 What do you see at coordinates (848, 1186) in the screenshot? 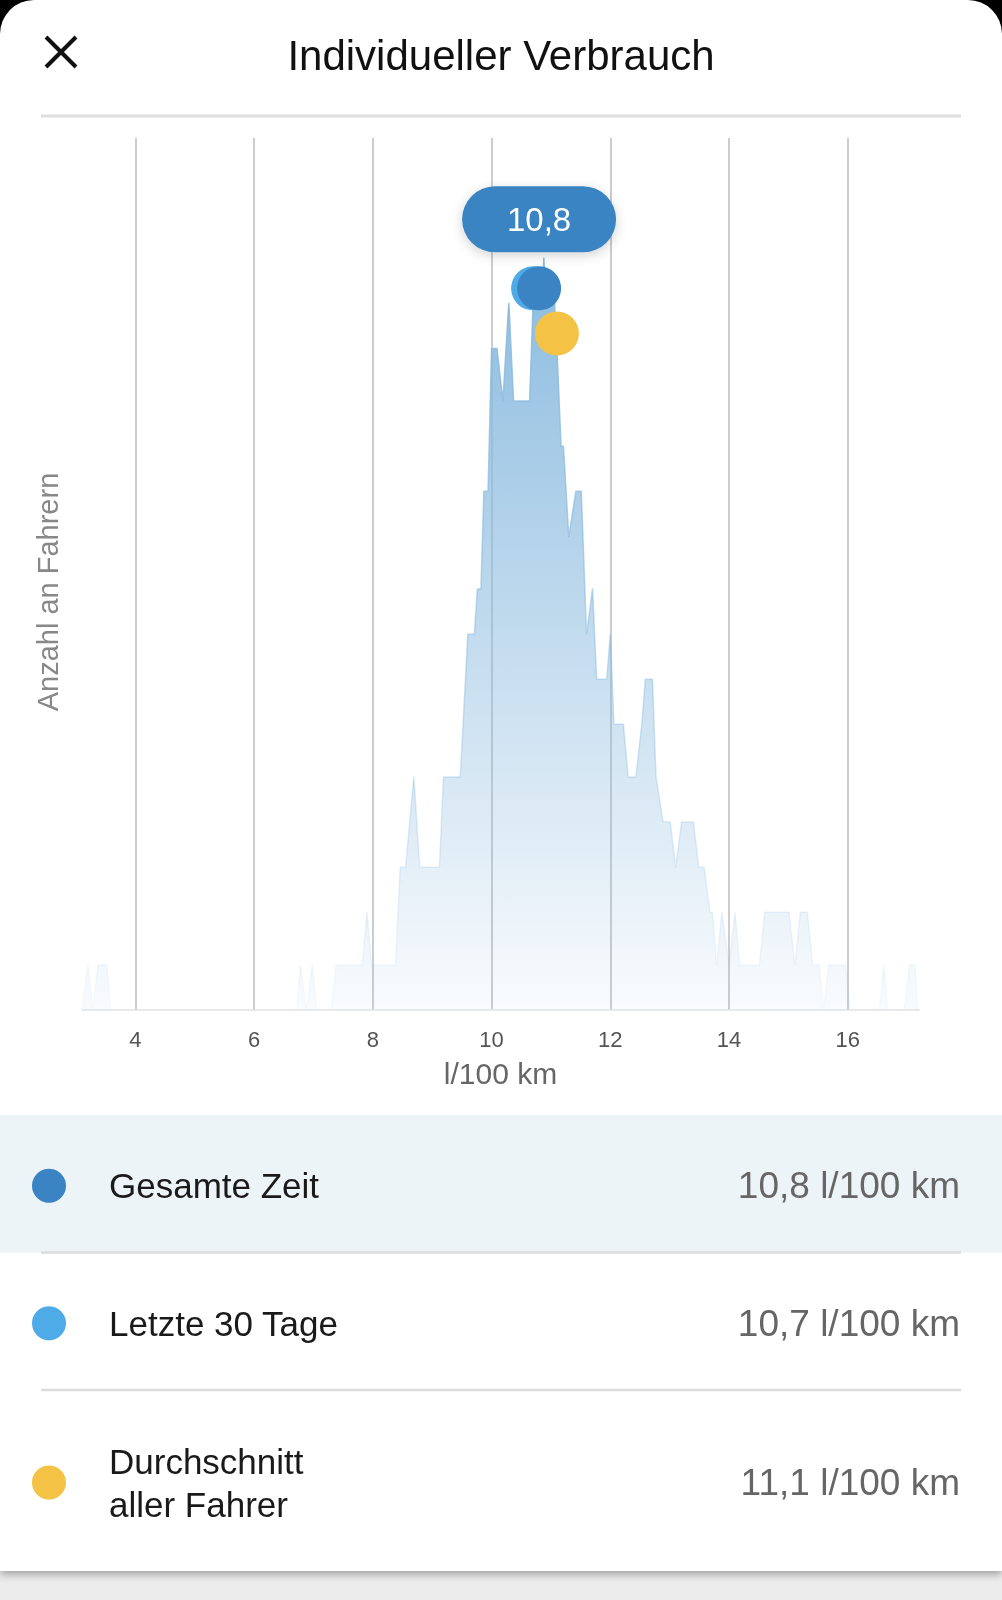
I see `text: 10,8 l/100 km` at bounding box center [848, 1186].